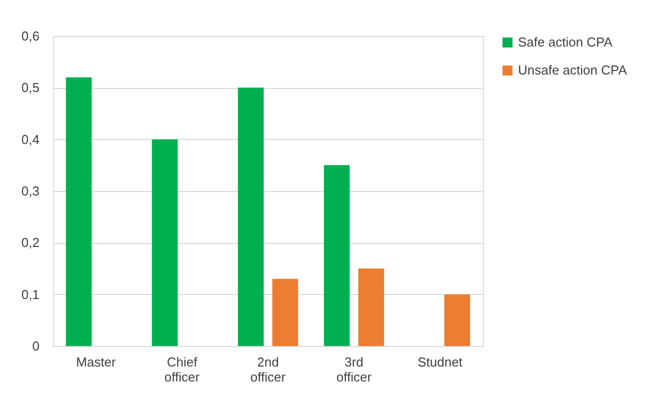 The width and height of the screenshot is (648, 405). Describe the element at coordinates (30, 88) in the screenshot. I see `y-tick-label: 0,5` at that location.